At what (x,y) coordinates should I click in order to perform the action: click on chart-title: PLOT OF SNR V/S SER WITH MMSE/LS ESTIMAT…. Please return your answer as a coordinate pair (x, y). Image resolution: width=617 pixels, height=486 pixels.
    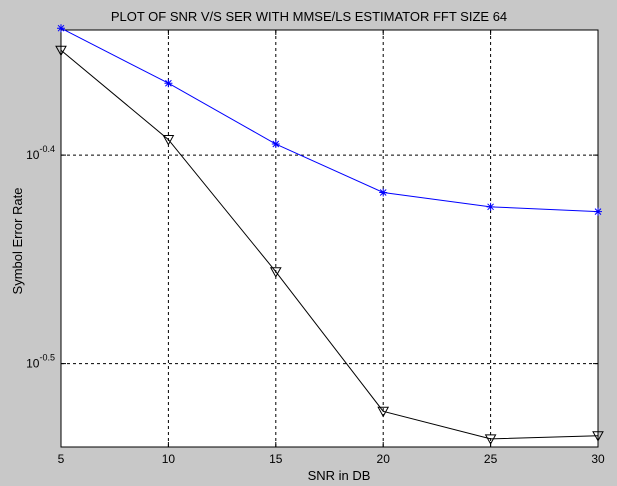
    Looking at the image, I should click on (309, 16).